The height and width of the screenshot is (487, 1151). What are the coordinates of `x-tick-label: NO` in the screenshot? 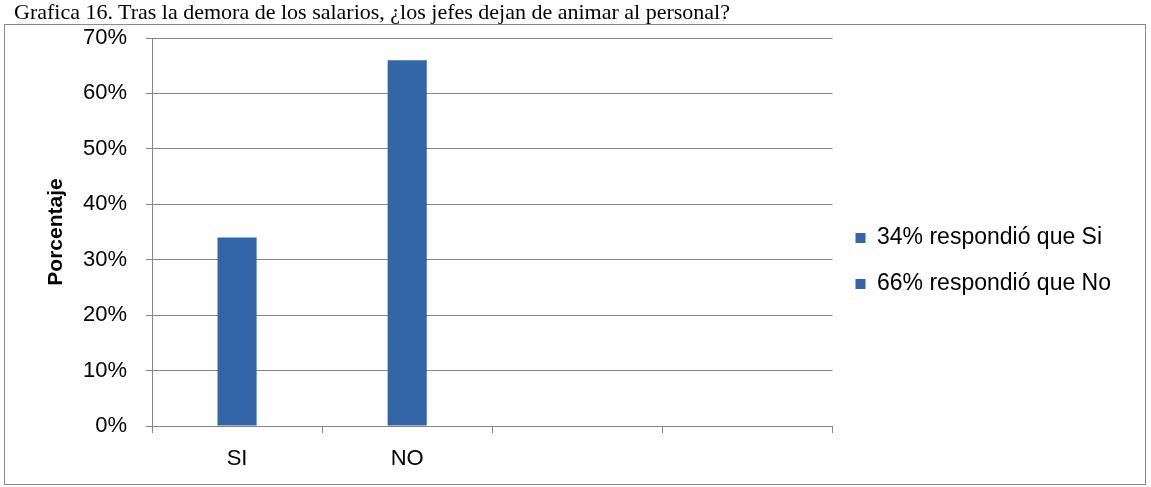 It's located at (407, 458).